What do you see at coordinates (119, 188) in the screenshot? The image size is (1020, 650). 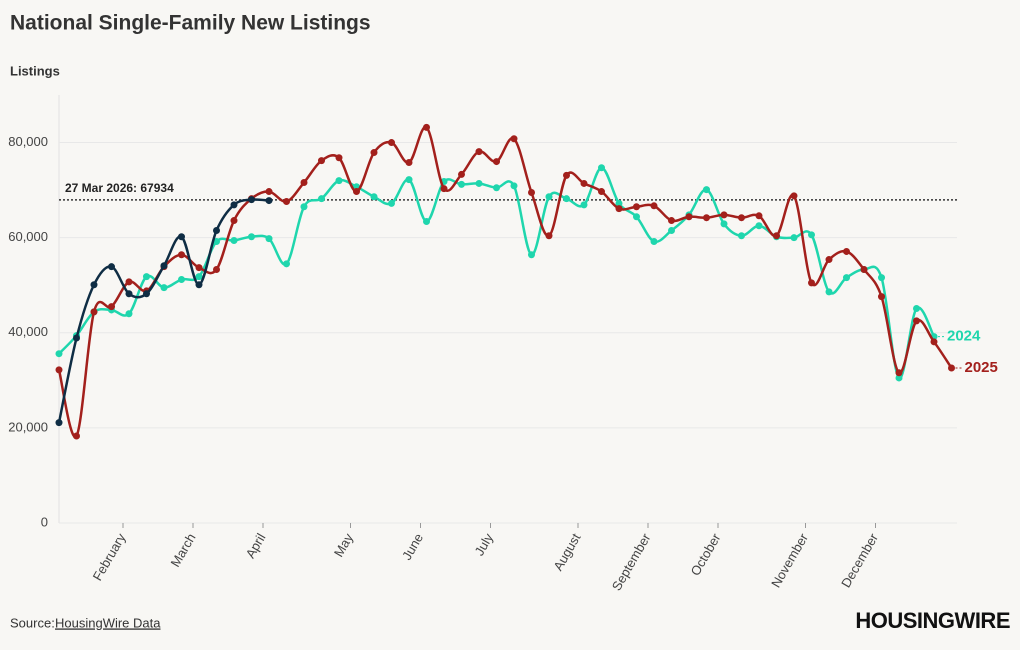 I see `reference-label: 27 Mar 2026: 67934` at bounding box center [119, 188].